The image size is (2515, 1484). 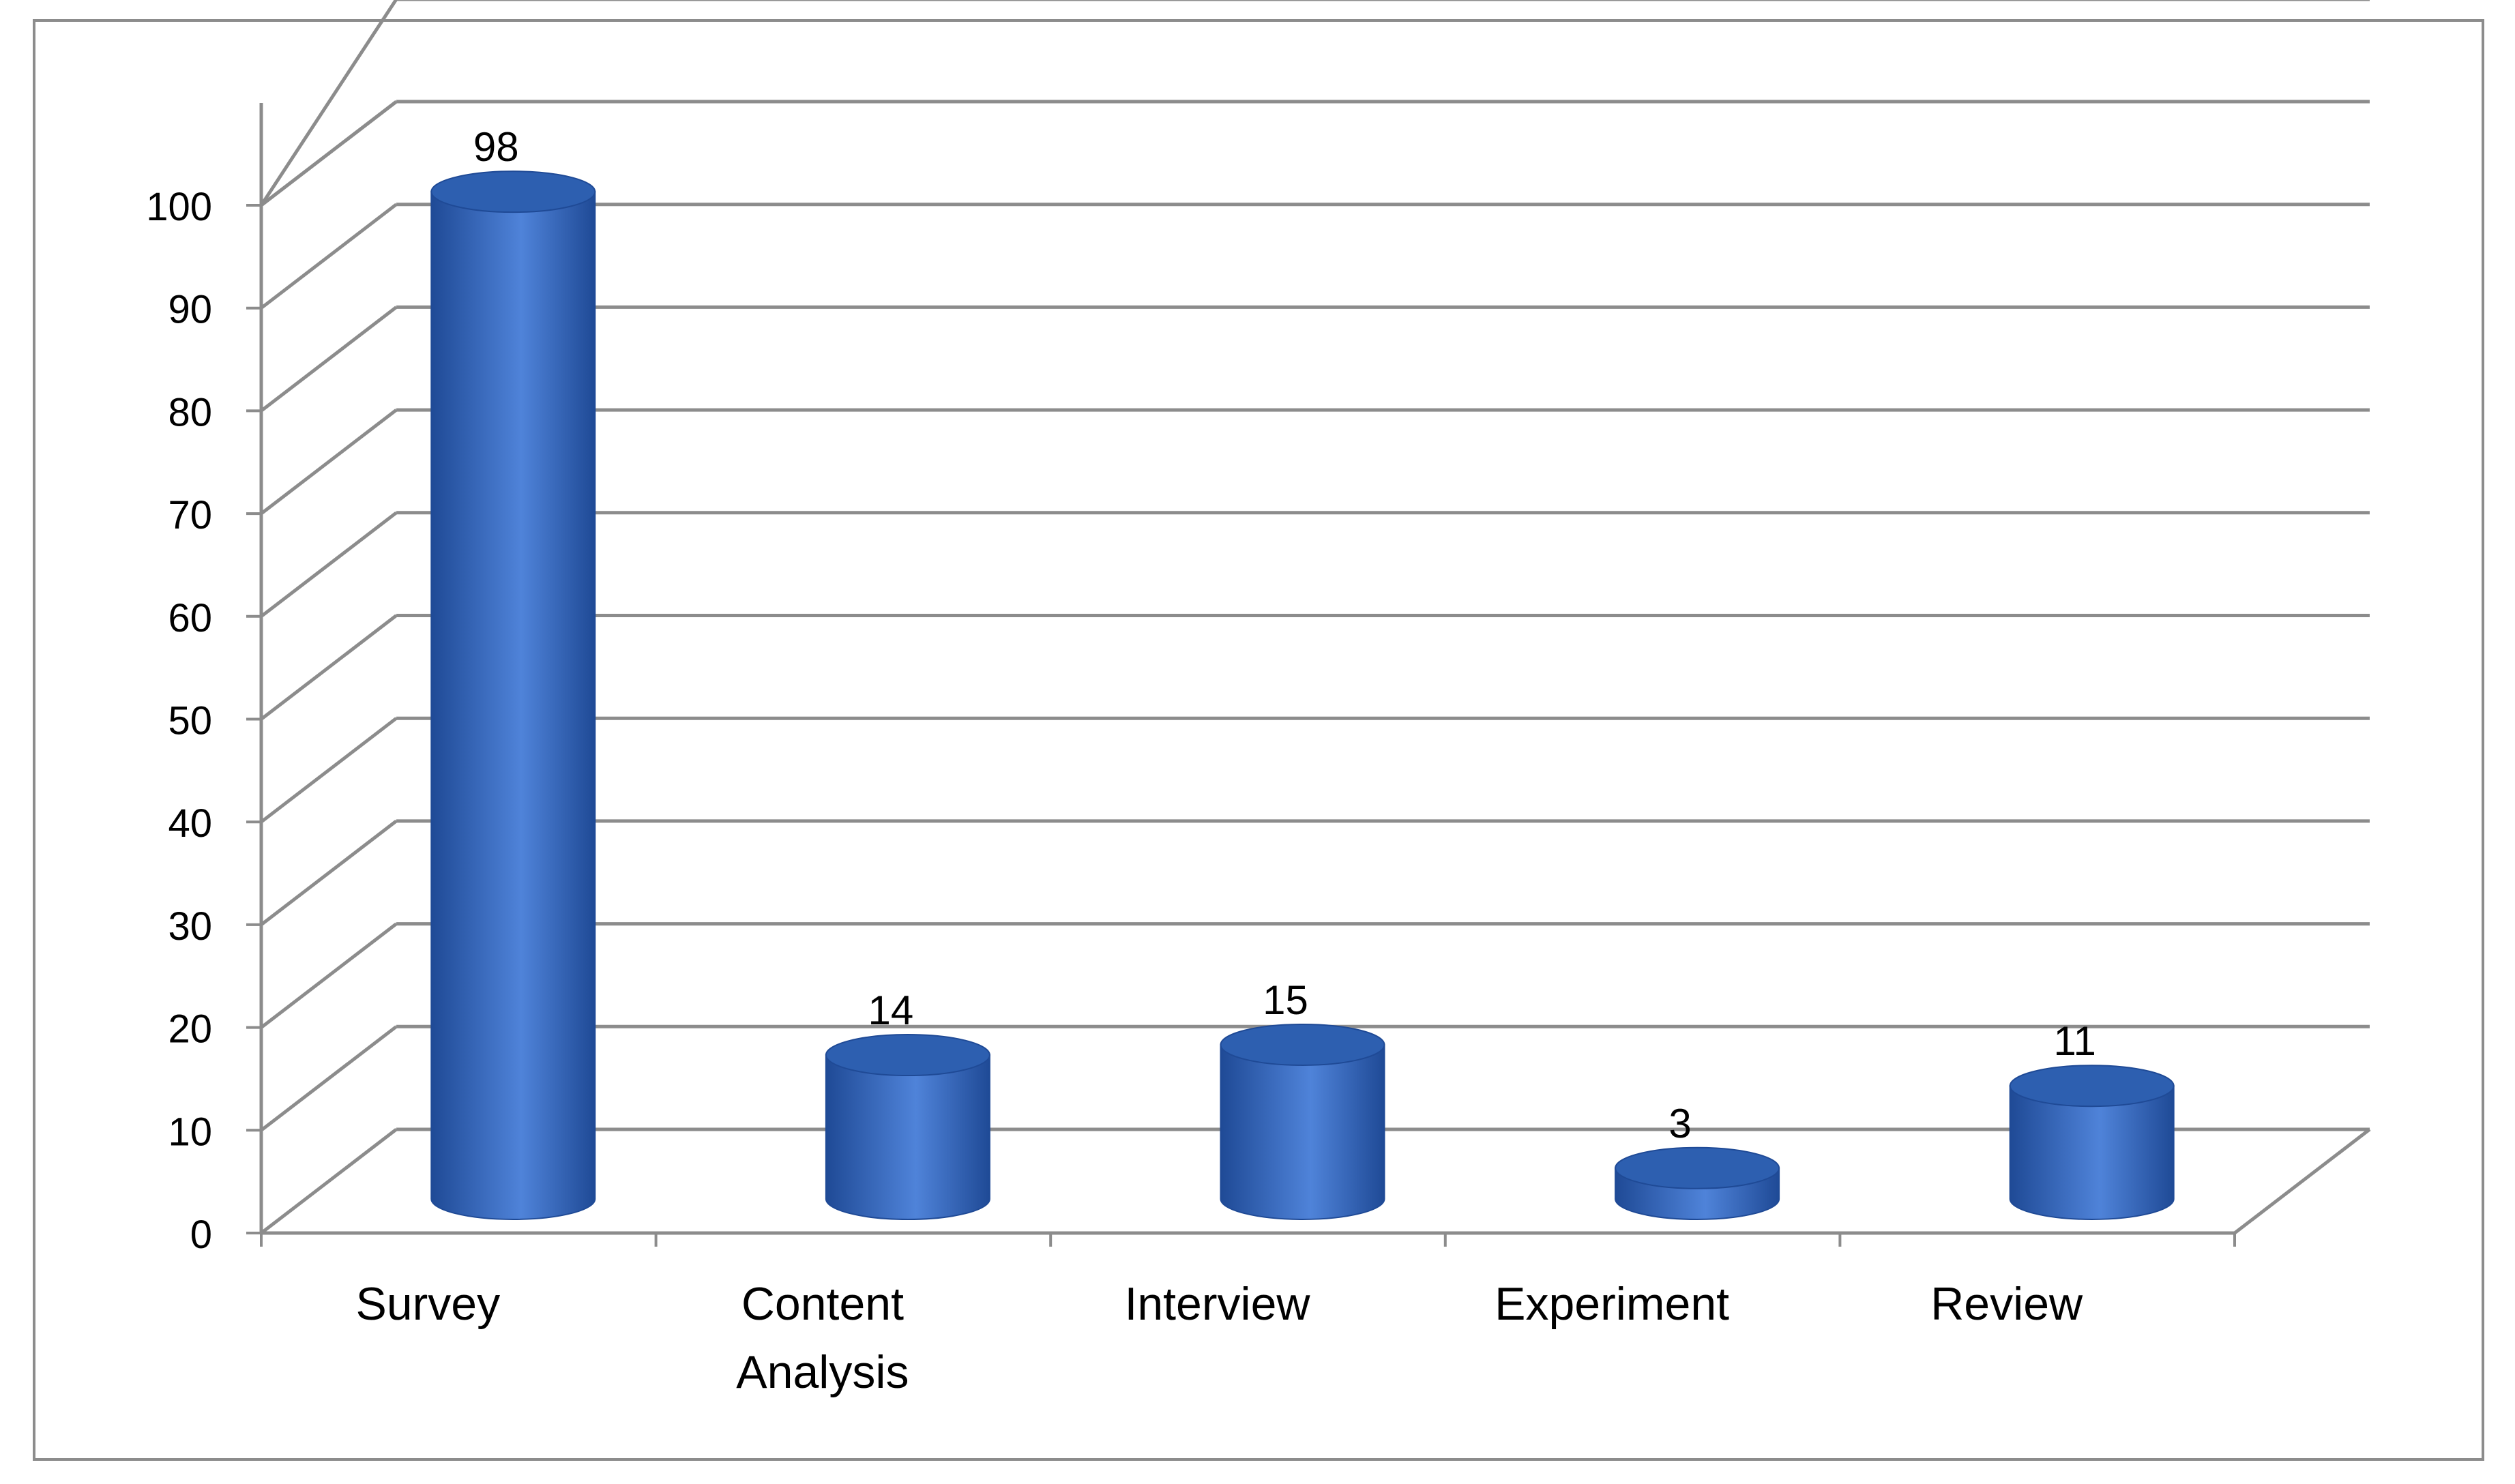 What do you see at coordinates (190, 1132) in the screenshot?
I see `y-tick-label: 10` at bounding box center [190, 1132].